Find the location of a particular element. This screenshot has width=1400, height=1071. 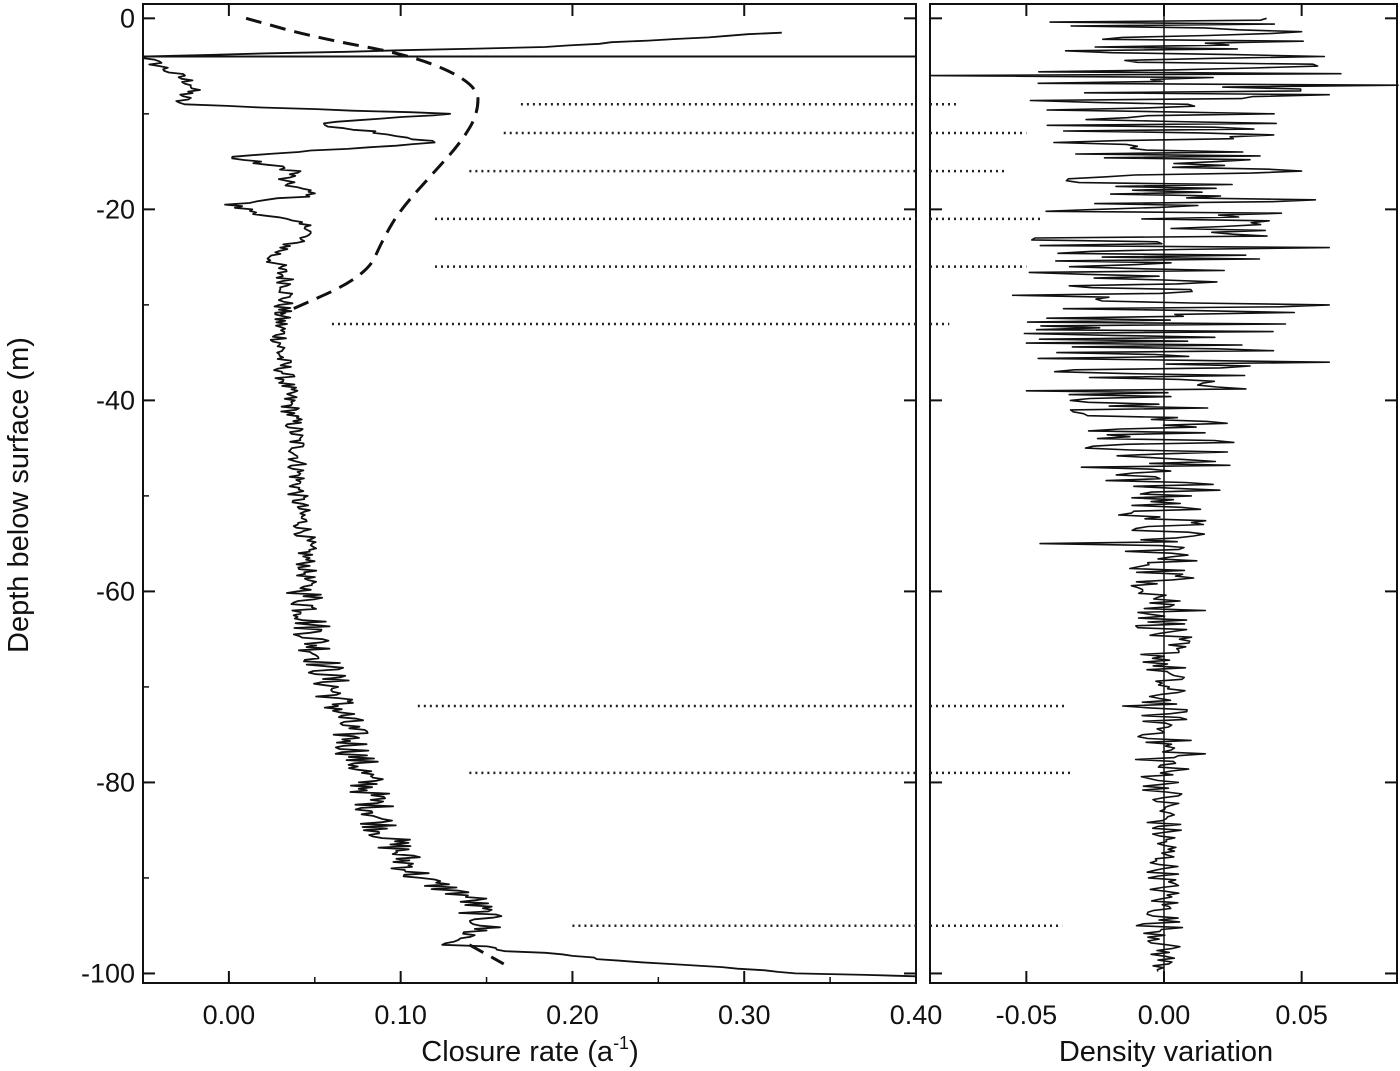

closure-x-tick-label: 0.00 is located at coordinates (229, 1015).